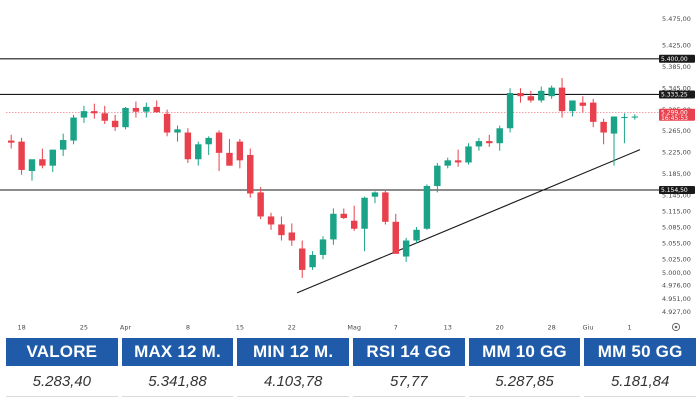 The image size is (700, 400). What do you see at coordinates (676, 260) in the screenshot?
I see `y-tick-label: 5.025,00` at bounding box center [676, 260].